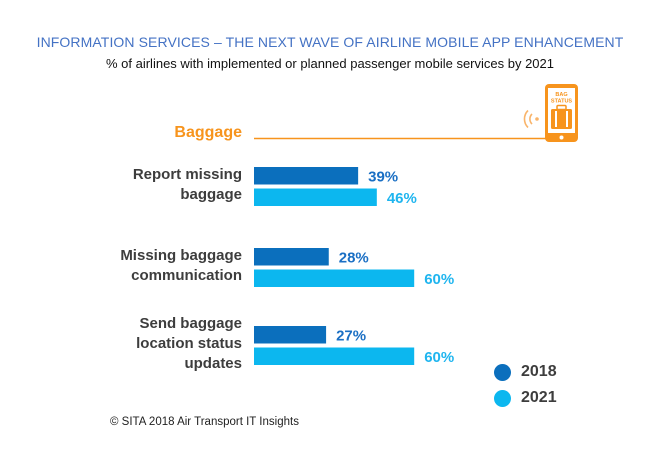 The width and height of the screenshot is (660, 471). I want to click on legend-label-2021: 2021, so click(539, 397).